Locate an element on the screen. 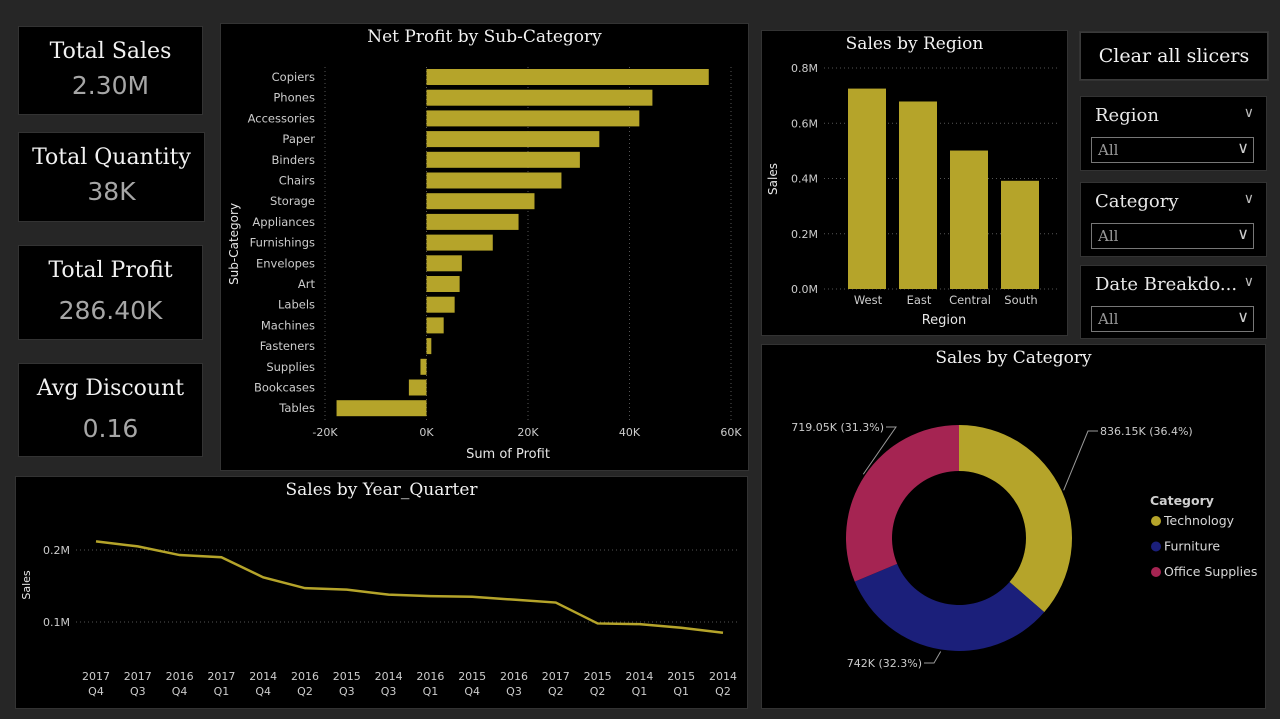  category-dropdown: All ∨ is located at coordinates (1172, 236).